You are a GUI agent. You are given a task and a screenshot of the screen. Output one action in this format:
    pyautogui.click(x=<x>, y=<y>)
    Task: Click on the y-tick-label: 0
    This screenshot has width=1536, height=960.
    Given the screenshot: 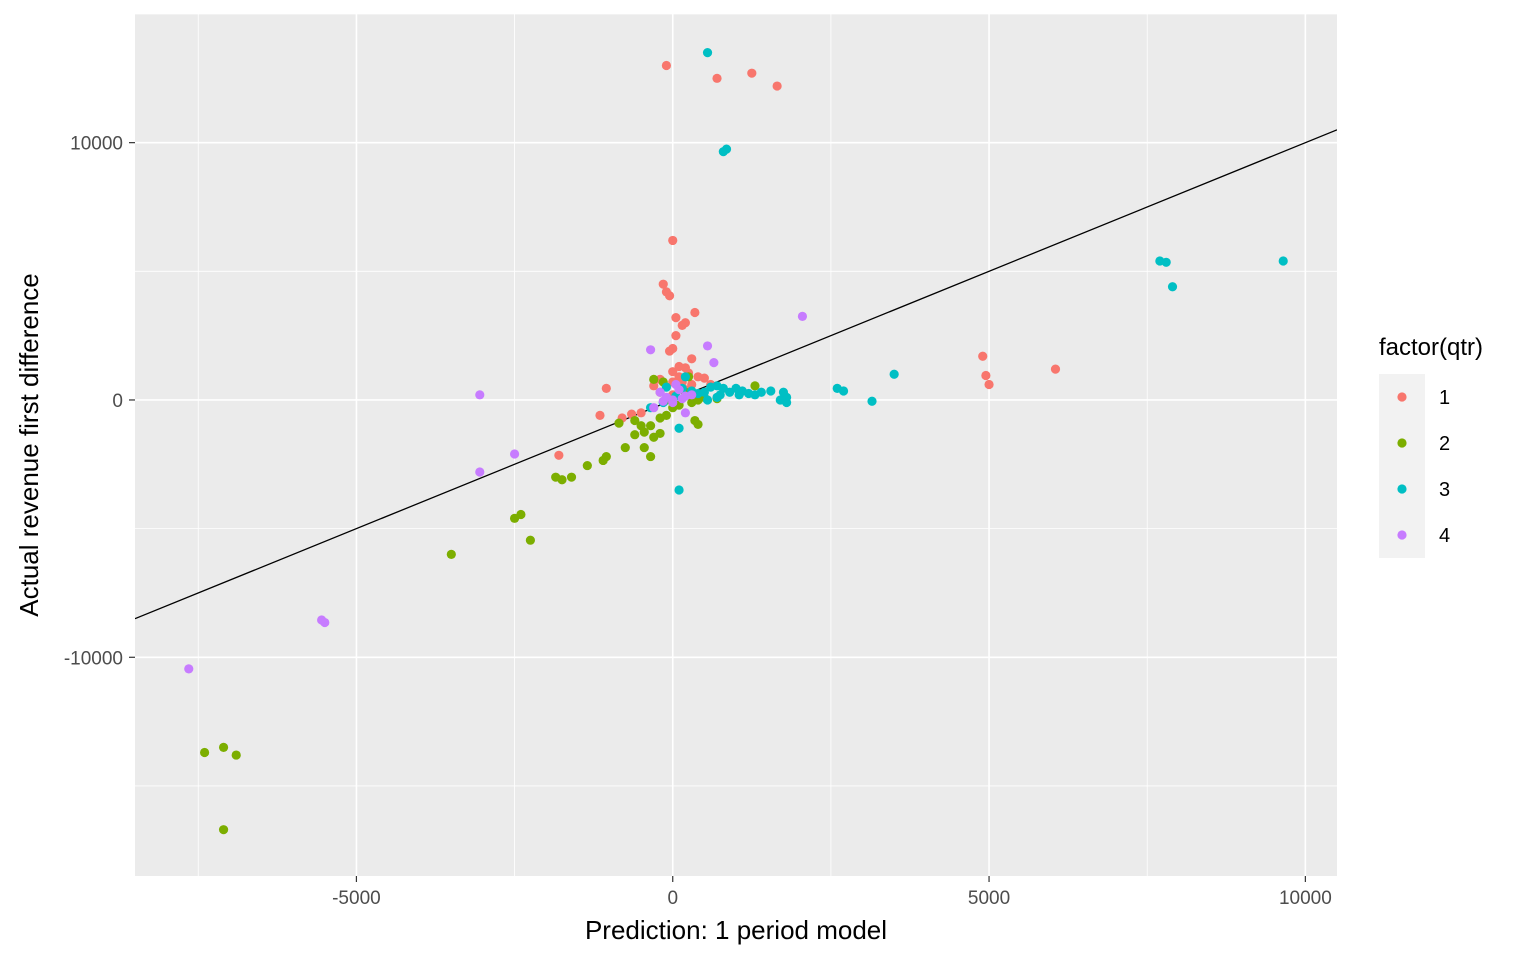 What is the action you would take?
    pyautogui.click(x=117, y=401)
    